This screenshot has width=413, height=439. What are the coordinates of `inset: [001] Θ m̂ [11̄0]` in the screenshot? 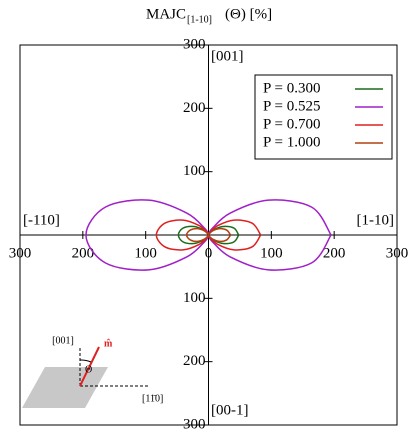 It's located at (92, 371).